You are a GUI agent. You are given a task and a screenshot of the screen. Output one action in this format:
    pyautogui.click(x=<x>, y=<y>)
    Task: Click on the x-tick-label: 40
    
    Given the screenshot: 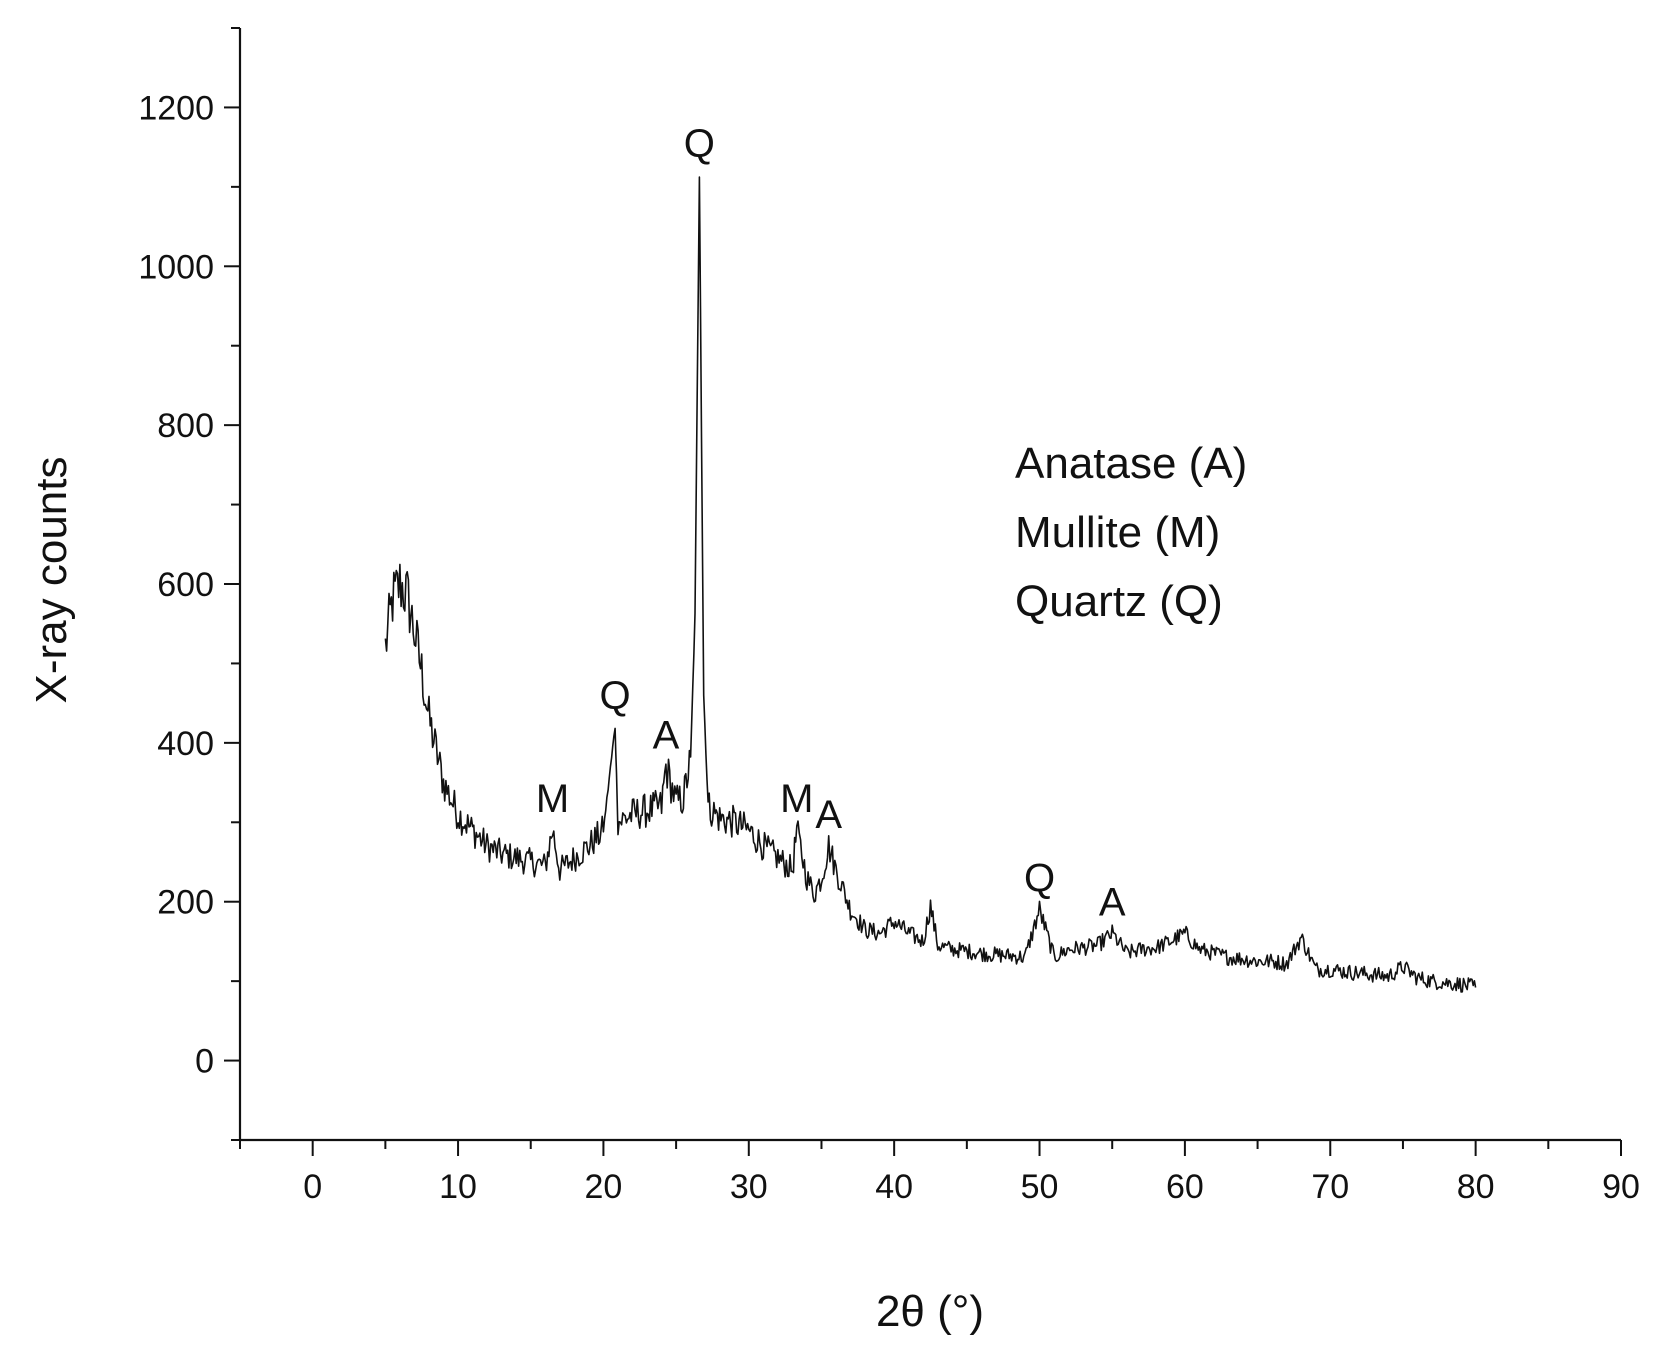 What is the action you would take?
    pyautogui.click(x=894, y=1187)
    